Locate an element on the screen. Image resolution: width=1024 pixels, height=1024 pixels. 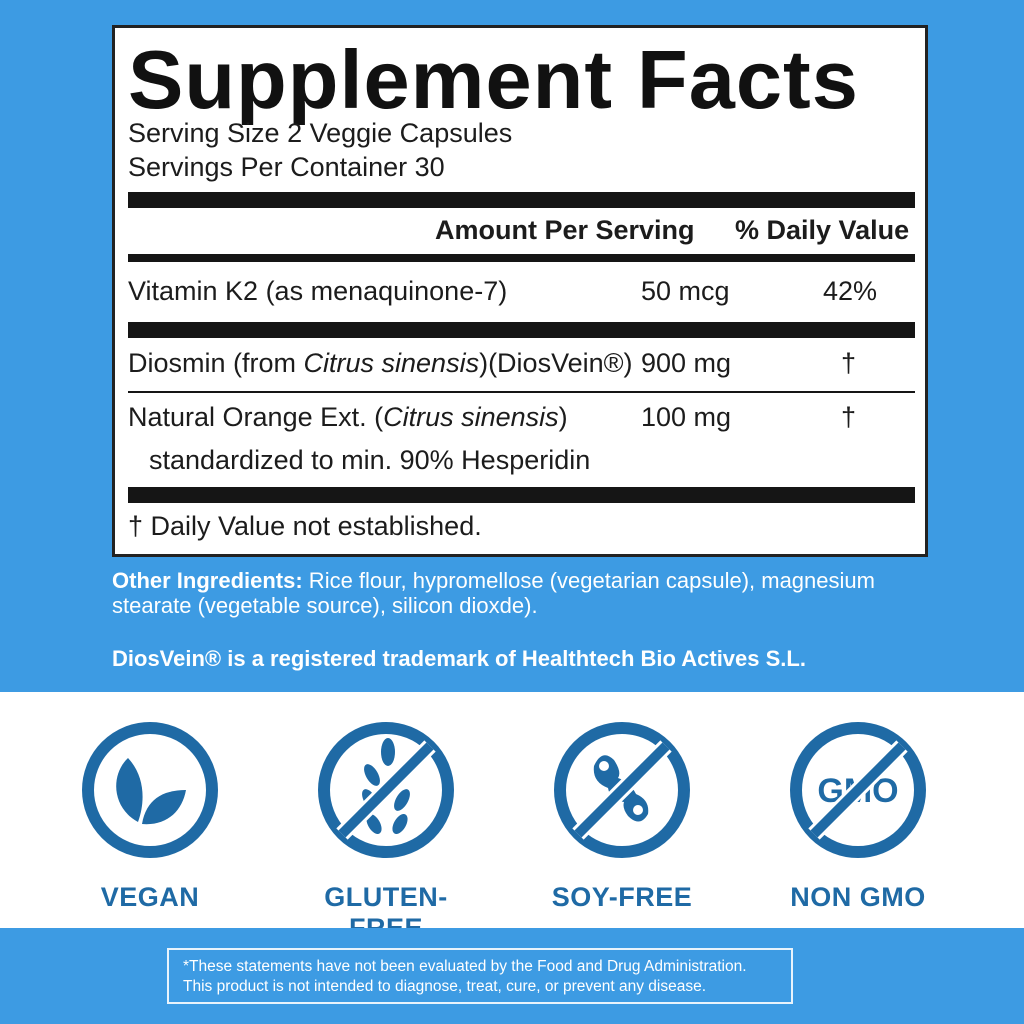
badge-gluten-free: GLUTEN-FREE is located at coordinates (386, 832).